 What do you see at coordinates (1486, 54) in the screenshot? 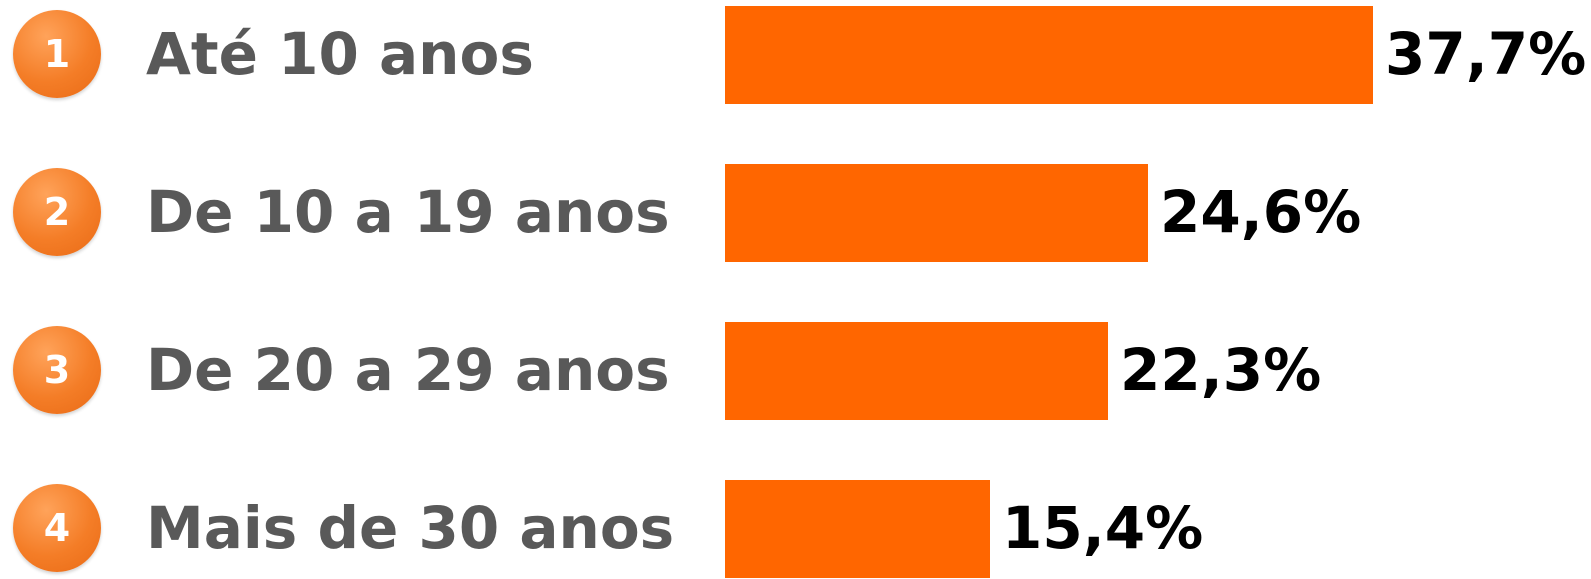
I see `value-label: 37,7%` at bounding box center [1486, 54].